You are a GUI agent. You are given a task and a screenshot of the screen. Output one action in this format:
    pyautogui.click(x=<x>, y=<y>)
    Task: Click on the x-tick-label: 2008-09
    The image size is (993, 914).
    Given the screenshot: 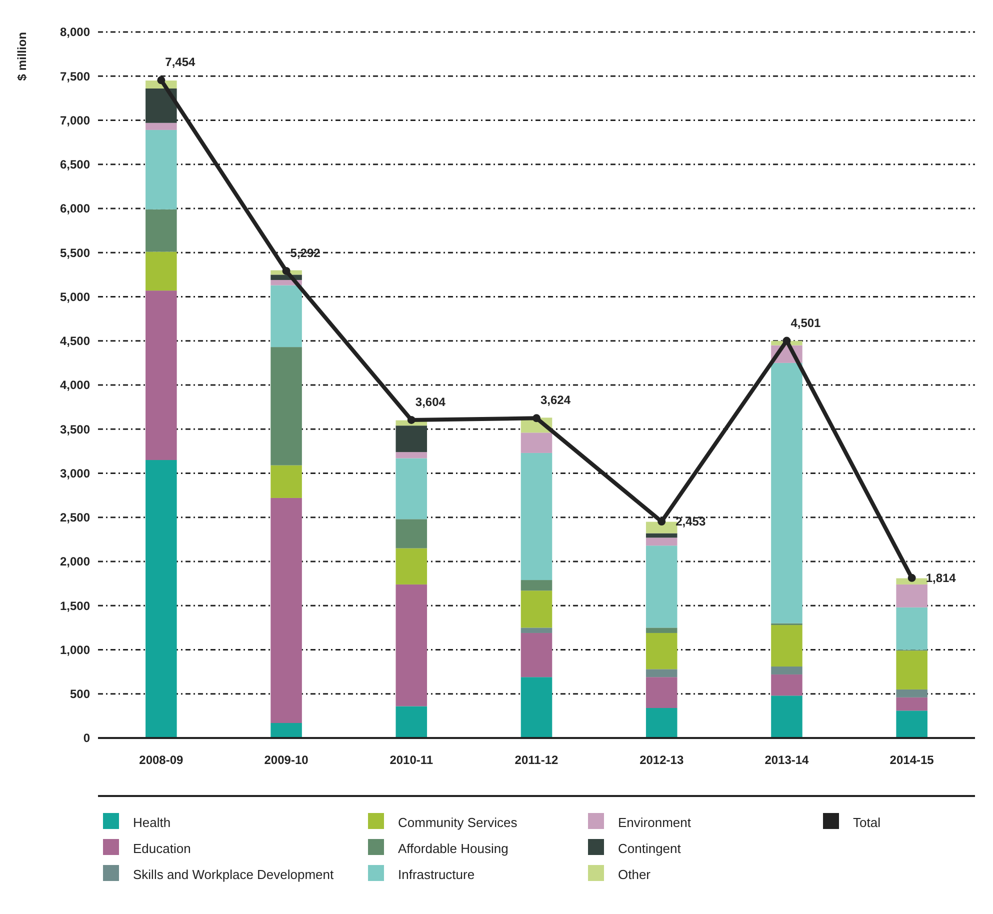 What is the action you would take?
    pyautogui.click(x=161, y=760)
    